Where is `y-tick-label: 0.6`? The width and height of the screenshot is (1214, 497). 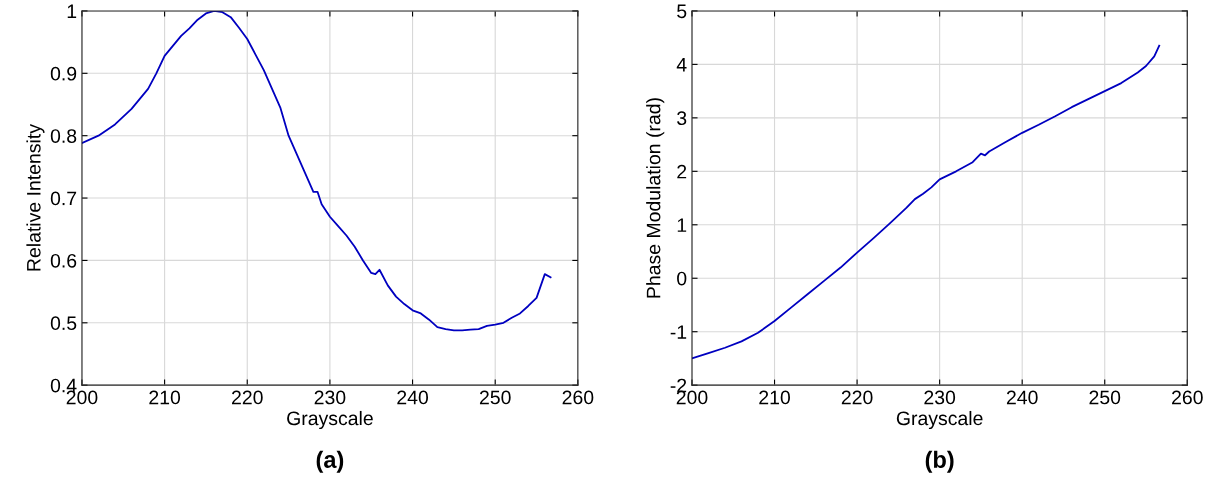 y-tick-label: 0.6 is located at coordinates (63, 260).